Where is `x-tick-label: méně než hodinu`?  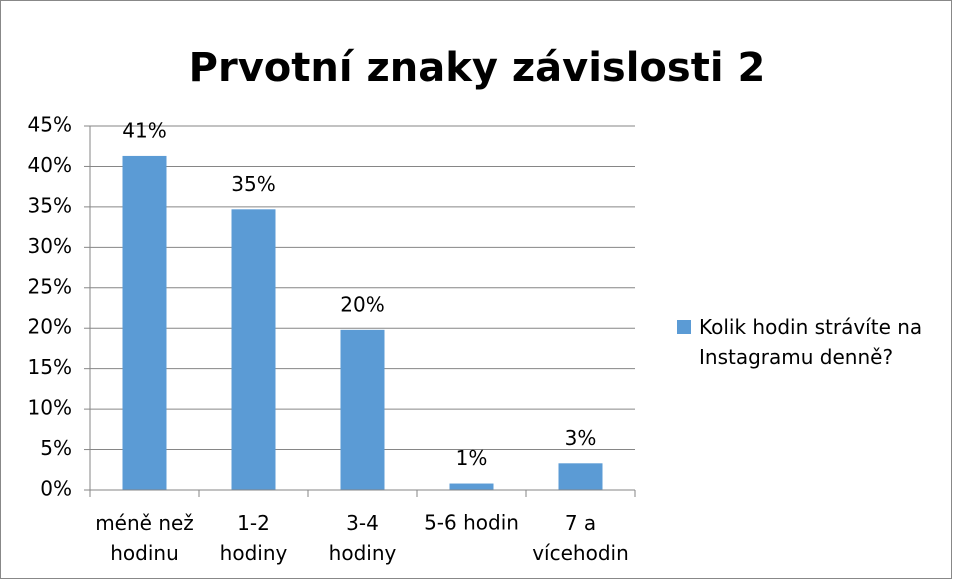 x-tick-label: méně než hodinu is located at coordinates (144, 538).